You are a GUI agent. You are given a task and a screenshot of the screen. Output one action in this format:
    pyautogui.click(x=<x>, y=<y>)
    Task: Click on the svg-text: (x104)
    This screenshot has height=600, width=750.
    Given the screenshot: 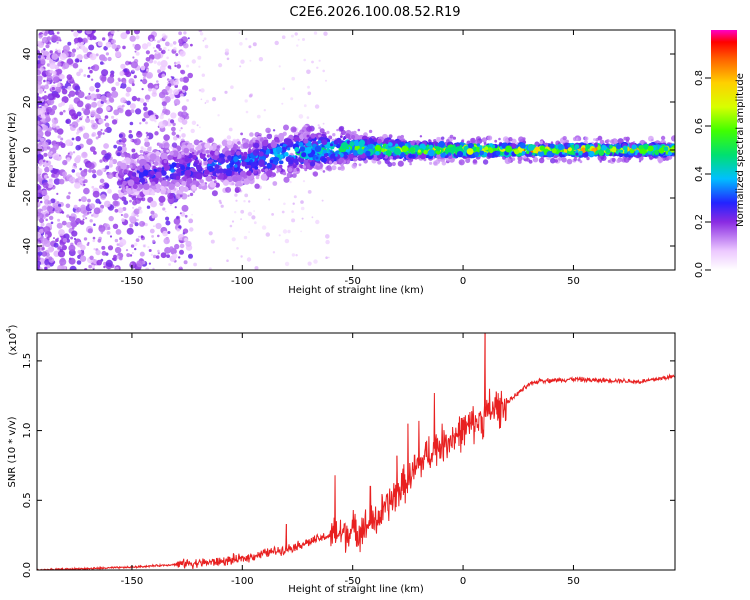 What is the action you would take?
    pyautogui.click(x=12, y=339)
    